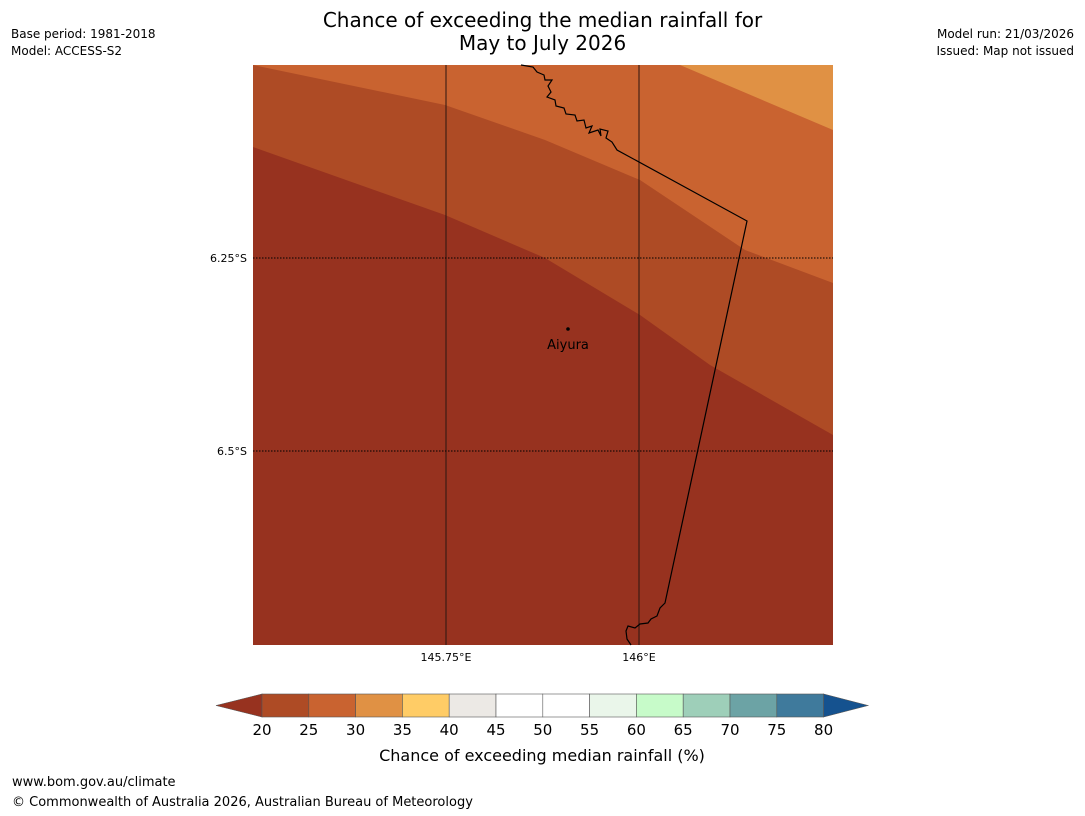 This screenshot has width=1085, height=816. I want to click on footer-url: www.bom.gov.au/climate, so click(94, 782).